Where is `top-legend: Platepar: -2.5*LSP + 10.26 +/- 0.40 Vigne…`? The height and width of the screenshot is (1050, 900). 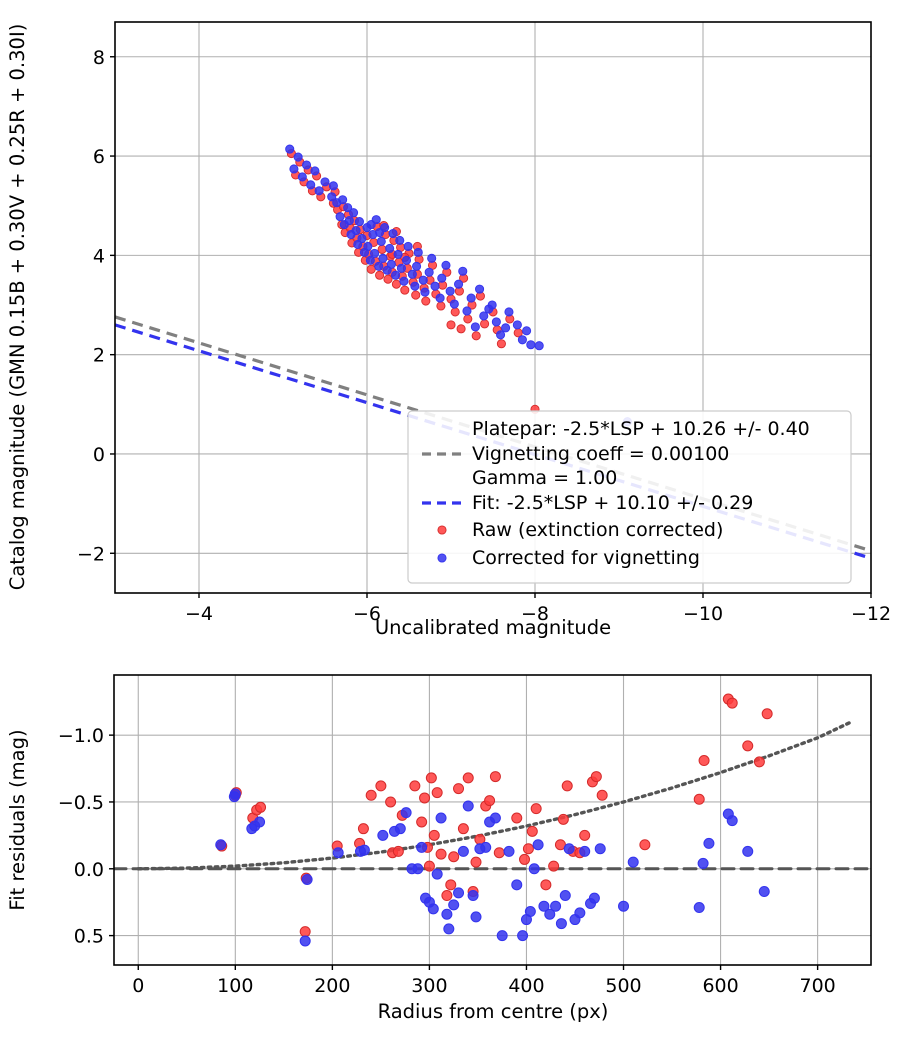
top-legend: Platepar: -2.5*LSP + 10.26 +/- 0.40 Vigne… is located at coordinates (629, 497).